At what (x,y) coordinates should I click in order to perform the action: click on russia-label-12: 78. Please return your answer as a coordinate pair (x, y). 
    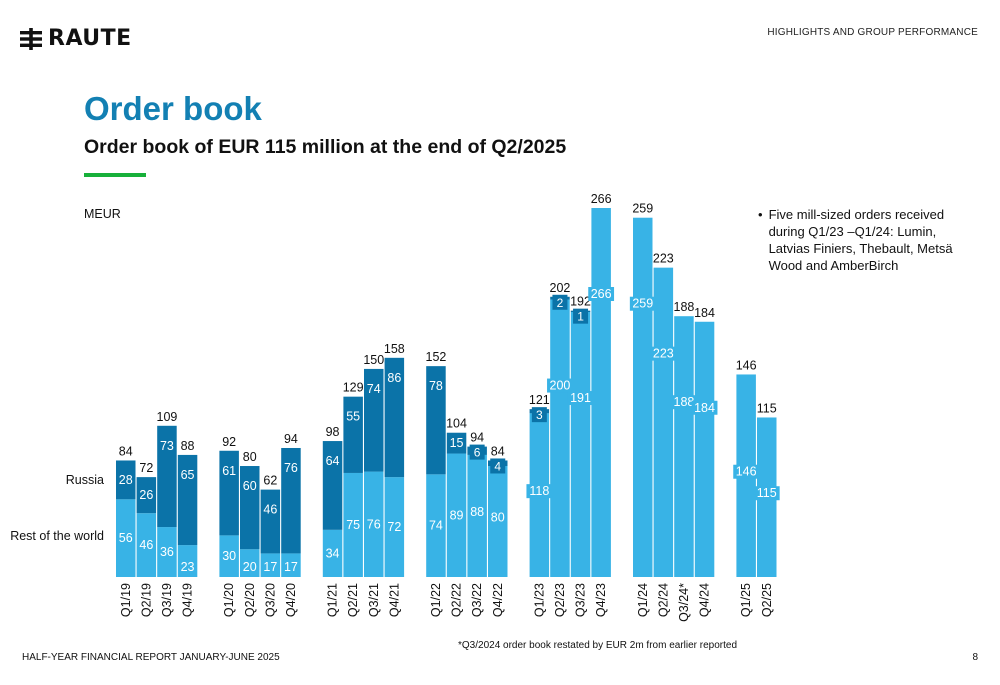
    Looking at the image, I should click on (436, 386).